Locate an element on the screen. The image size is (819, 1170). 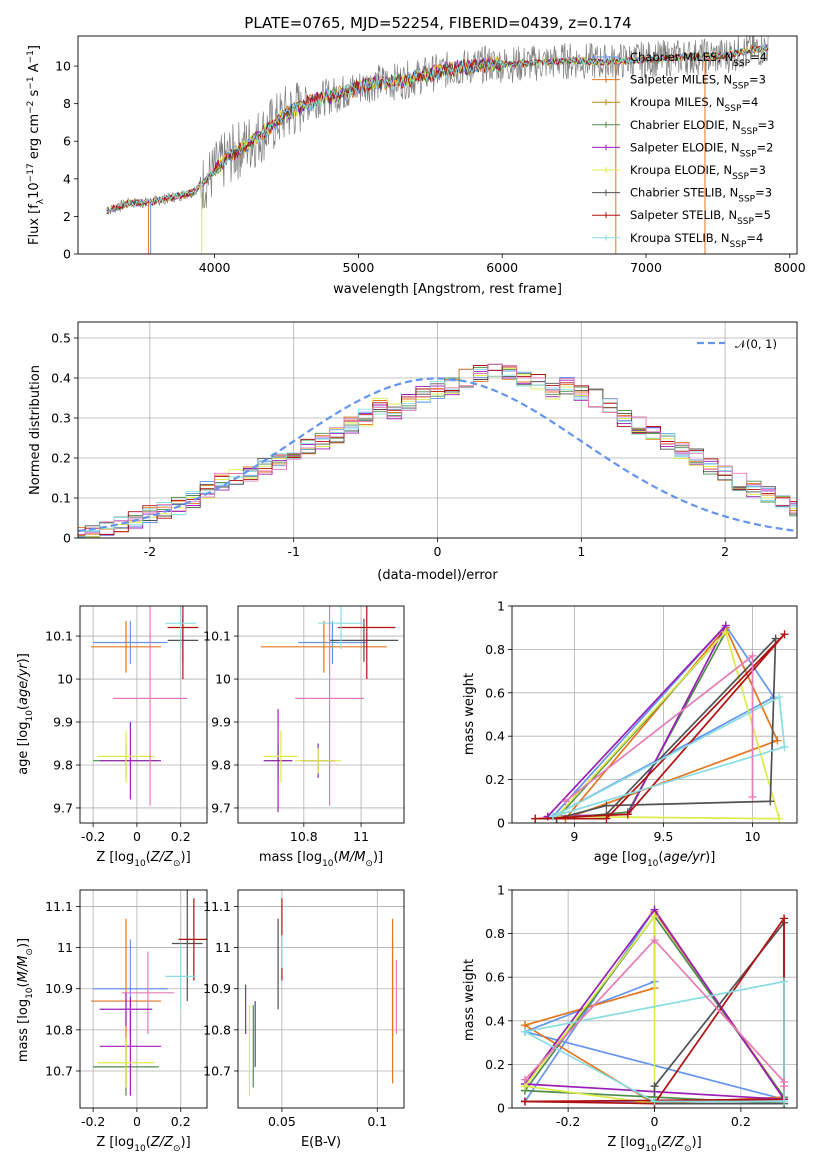
legend-label-8: Kroupa STELIB, NSSP=4 is located at coordinates (696, 240).